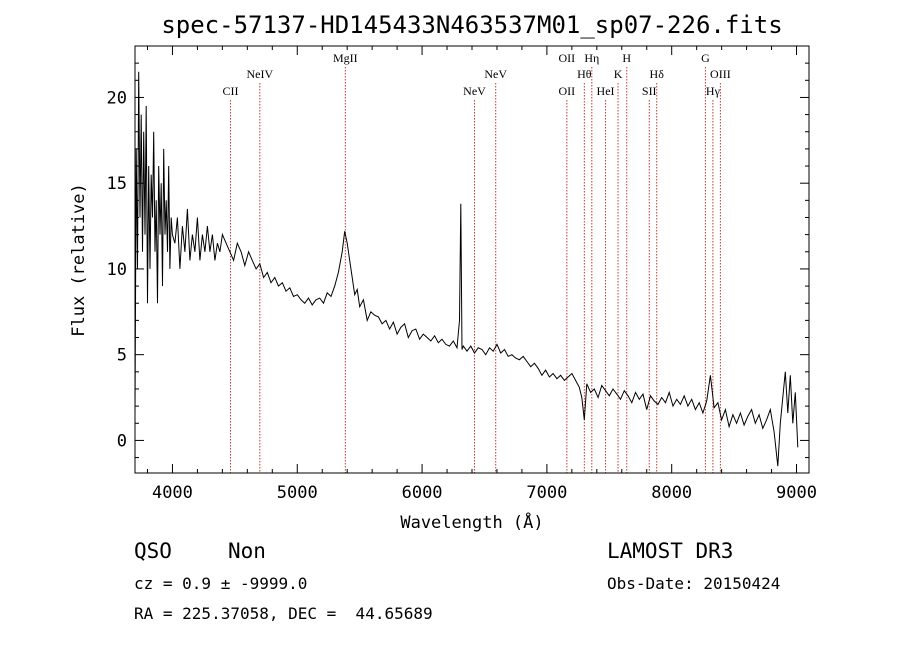  Describe the element at coordinates (713, 91) in the screenshot. I see `line-marker-label: Hγ` at that location.